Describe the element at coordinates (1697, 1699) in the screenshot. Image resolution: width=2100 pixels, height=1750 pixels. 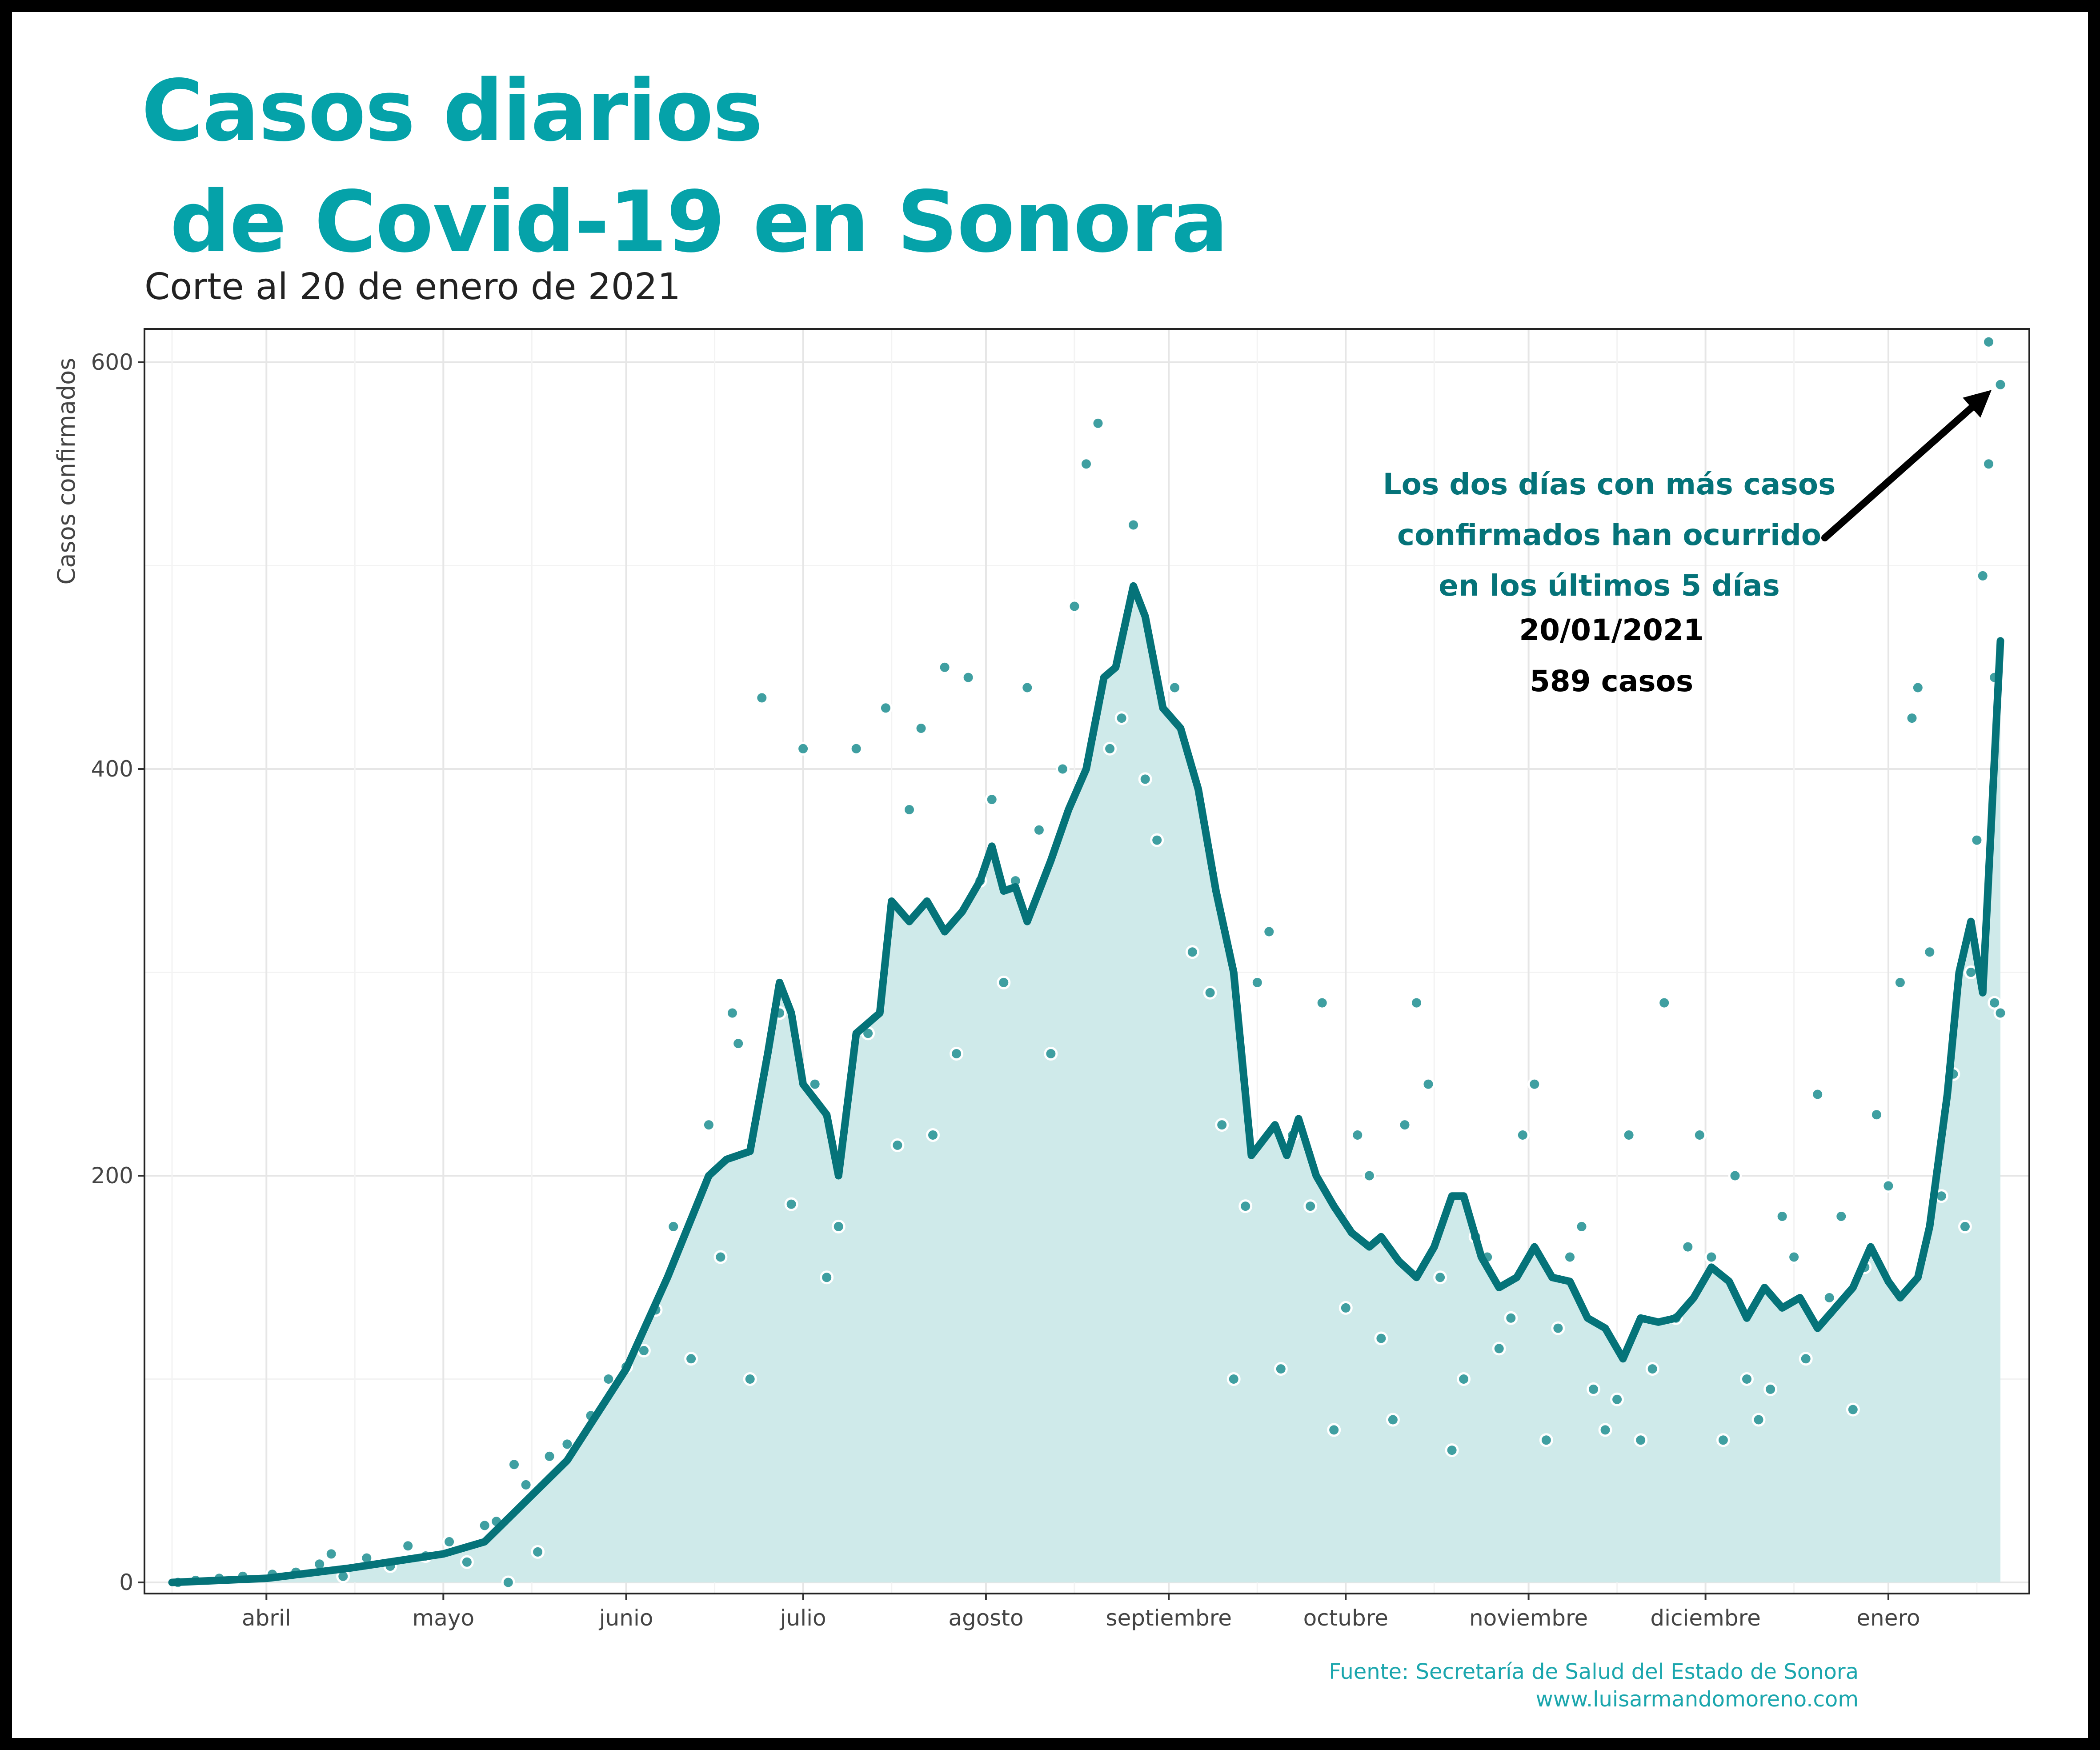
I see `website-link: www.luisarmandomoreno.com` at that location.